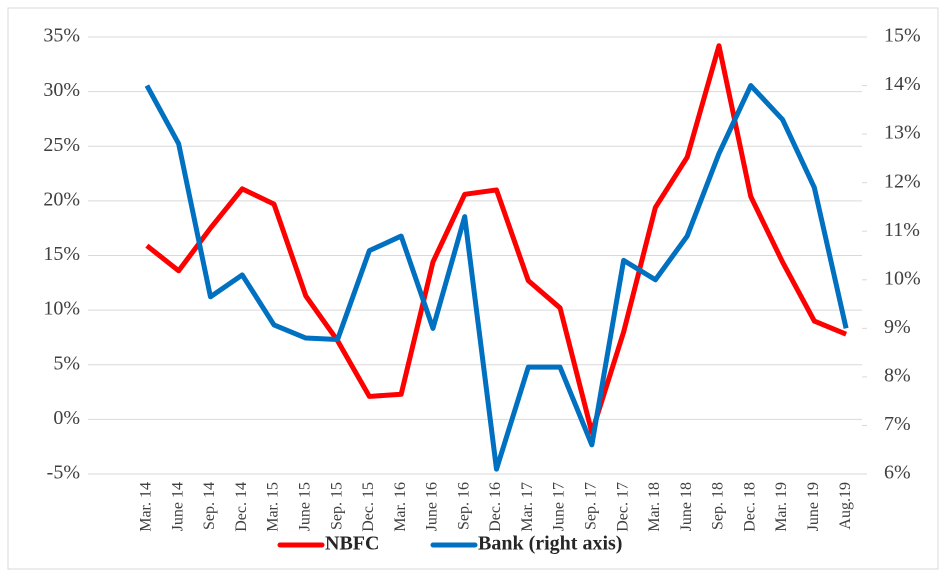  Describe the element at coordinates (902, 181) in the screenshot. I see `y2-tick-label: 12%` at that location.